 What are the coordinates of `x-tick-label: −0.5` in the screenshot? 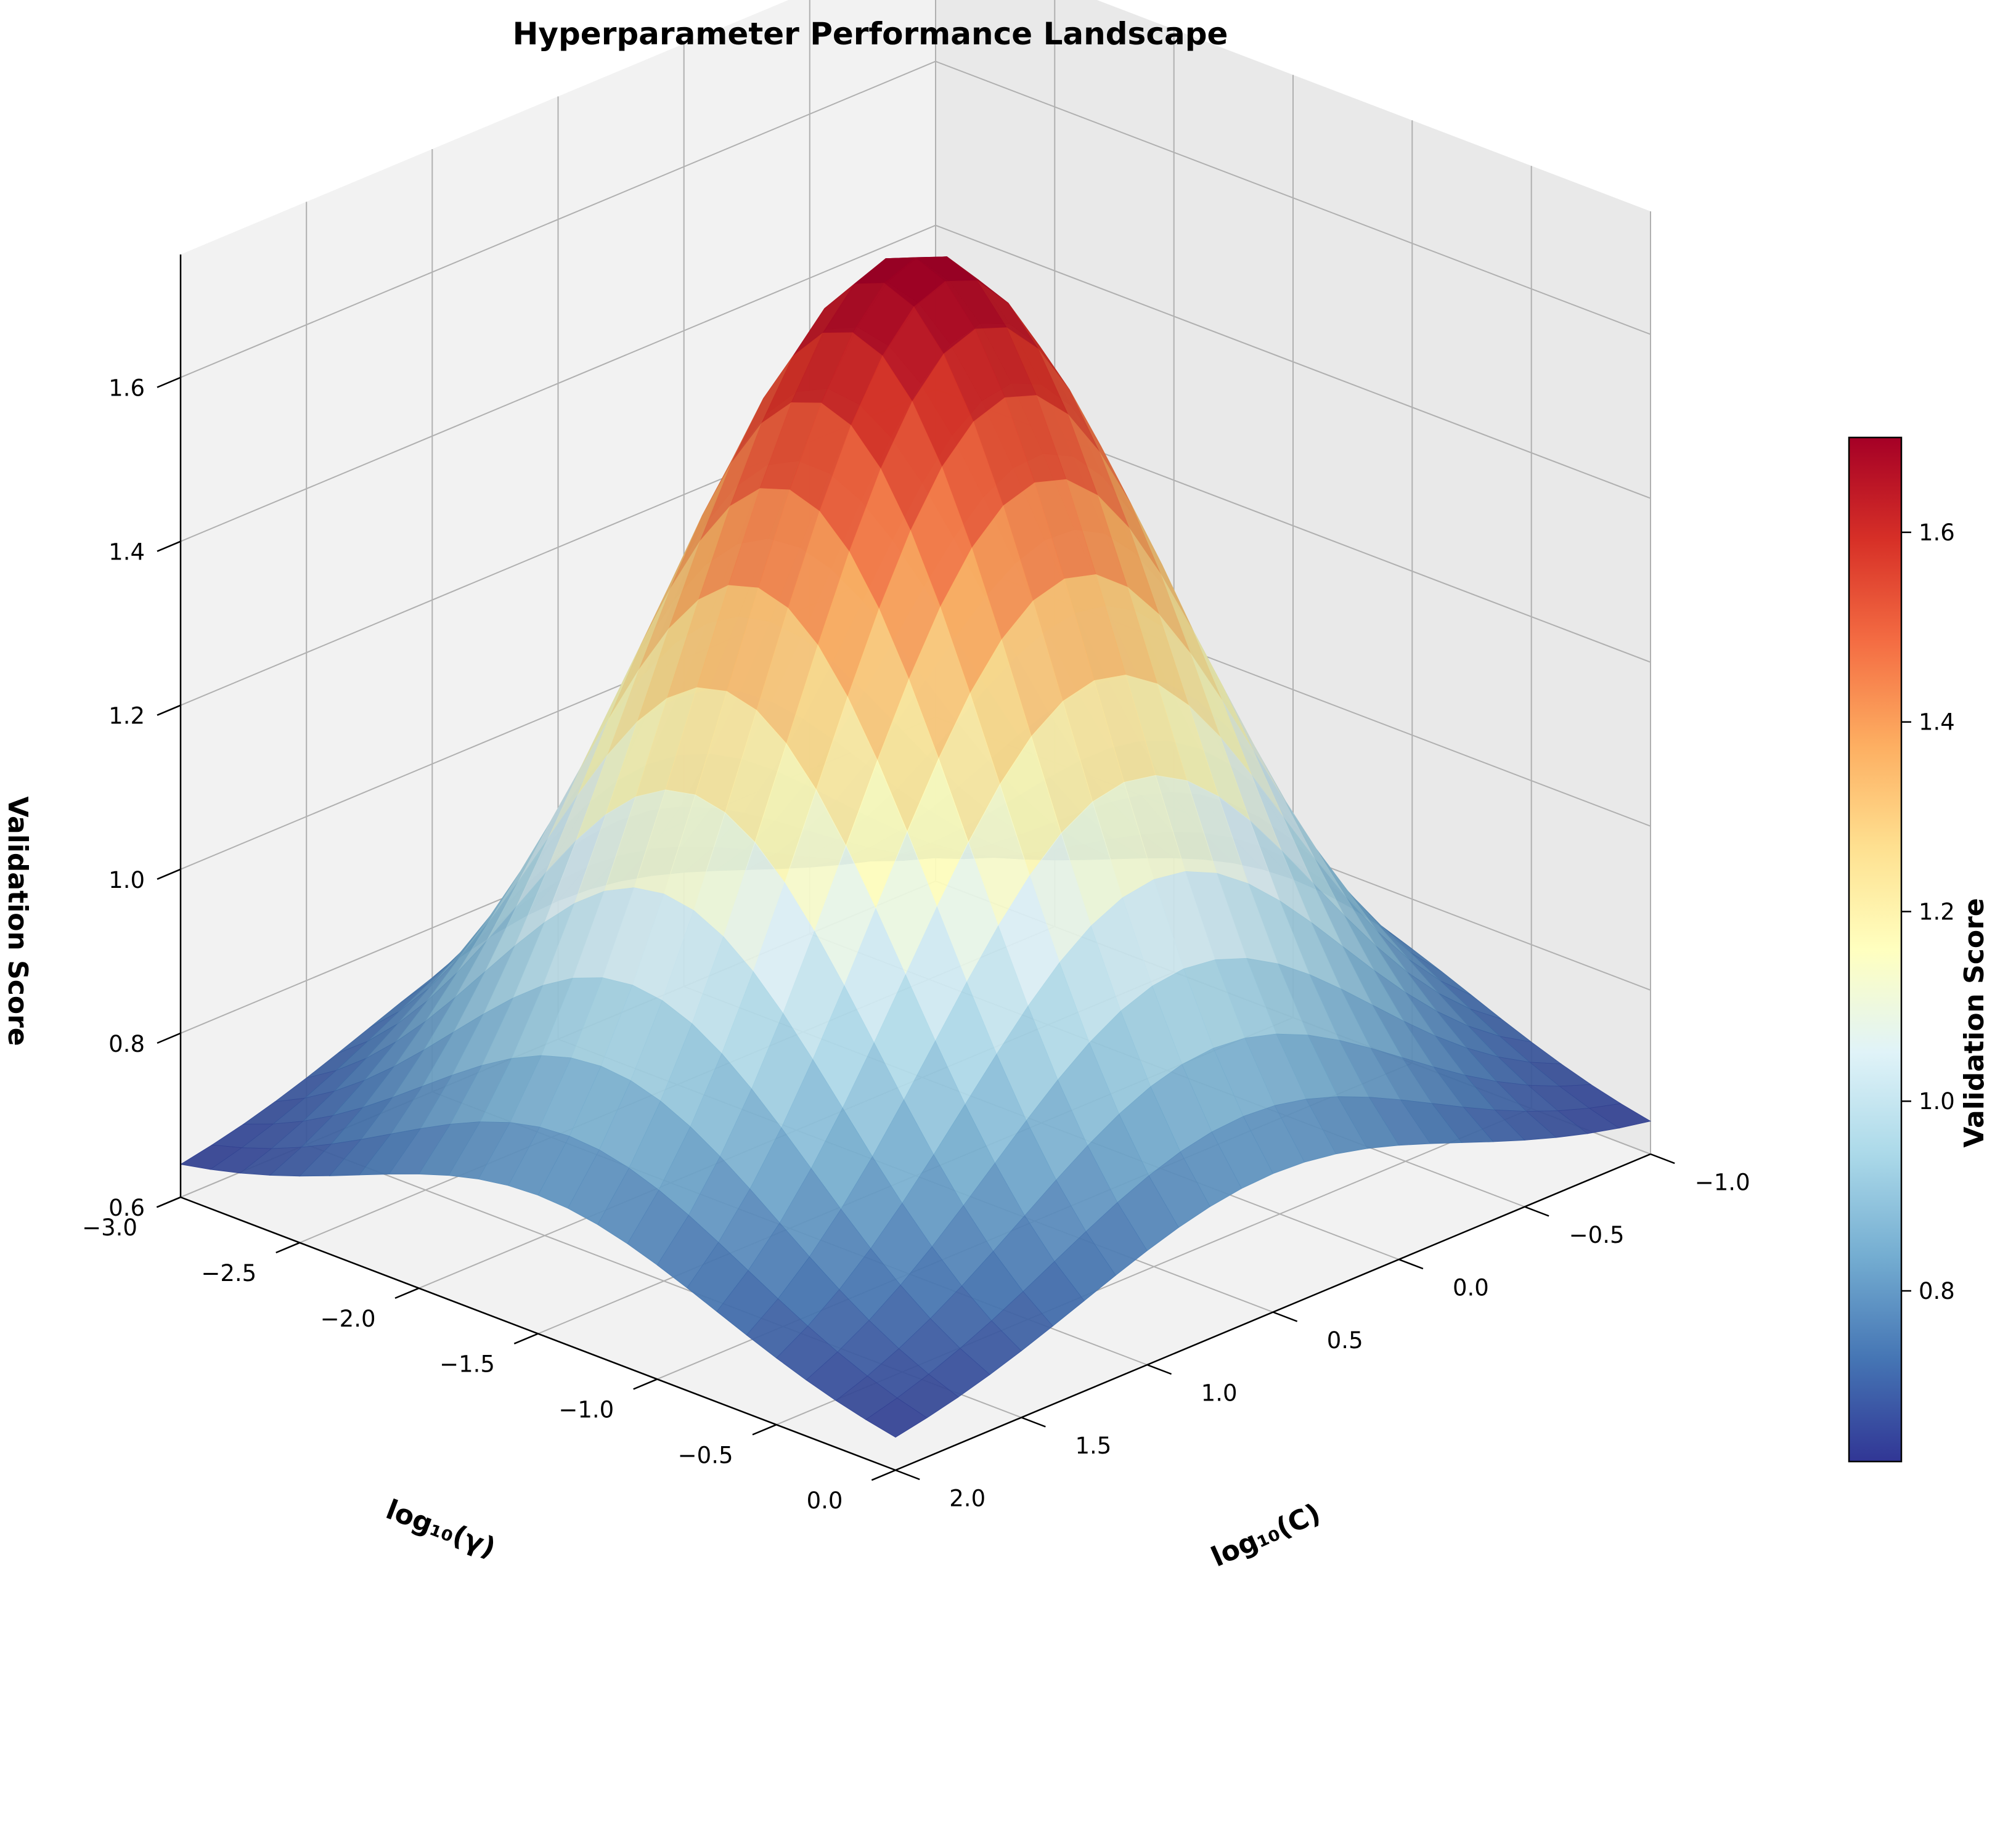 It's located at (1597, 1235).